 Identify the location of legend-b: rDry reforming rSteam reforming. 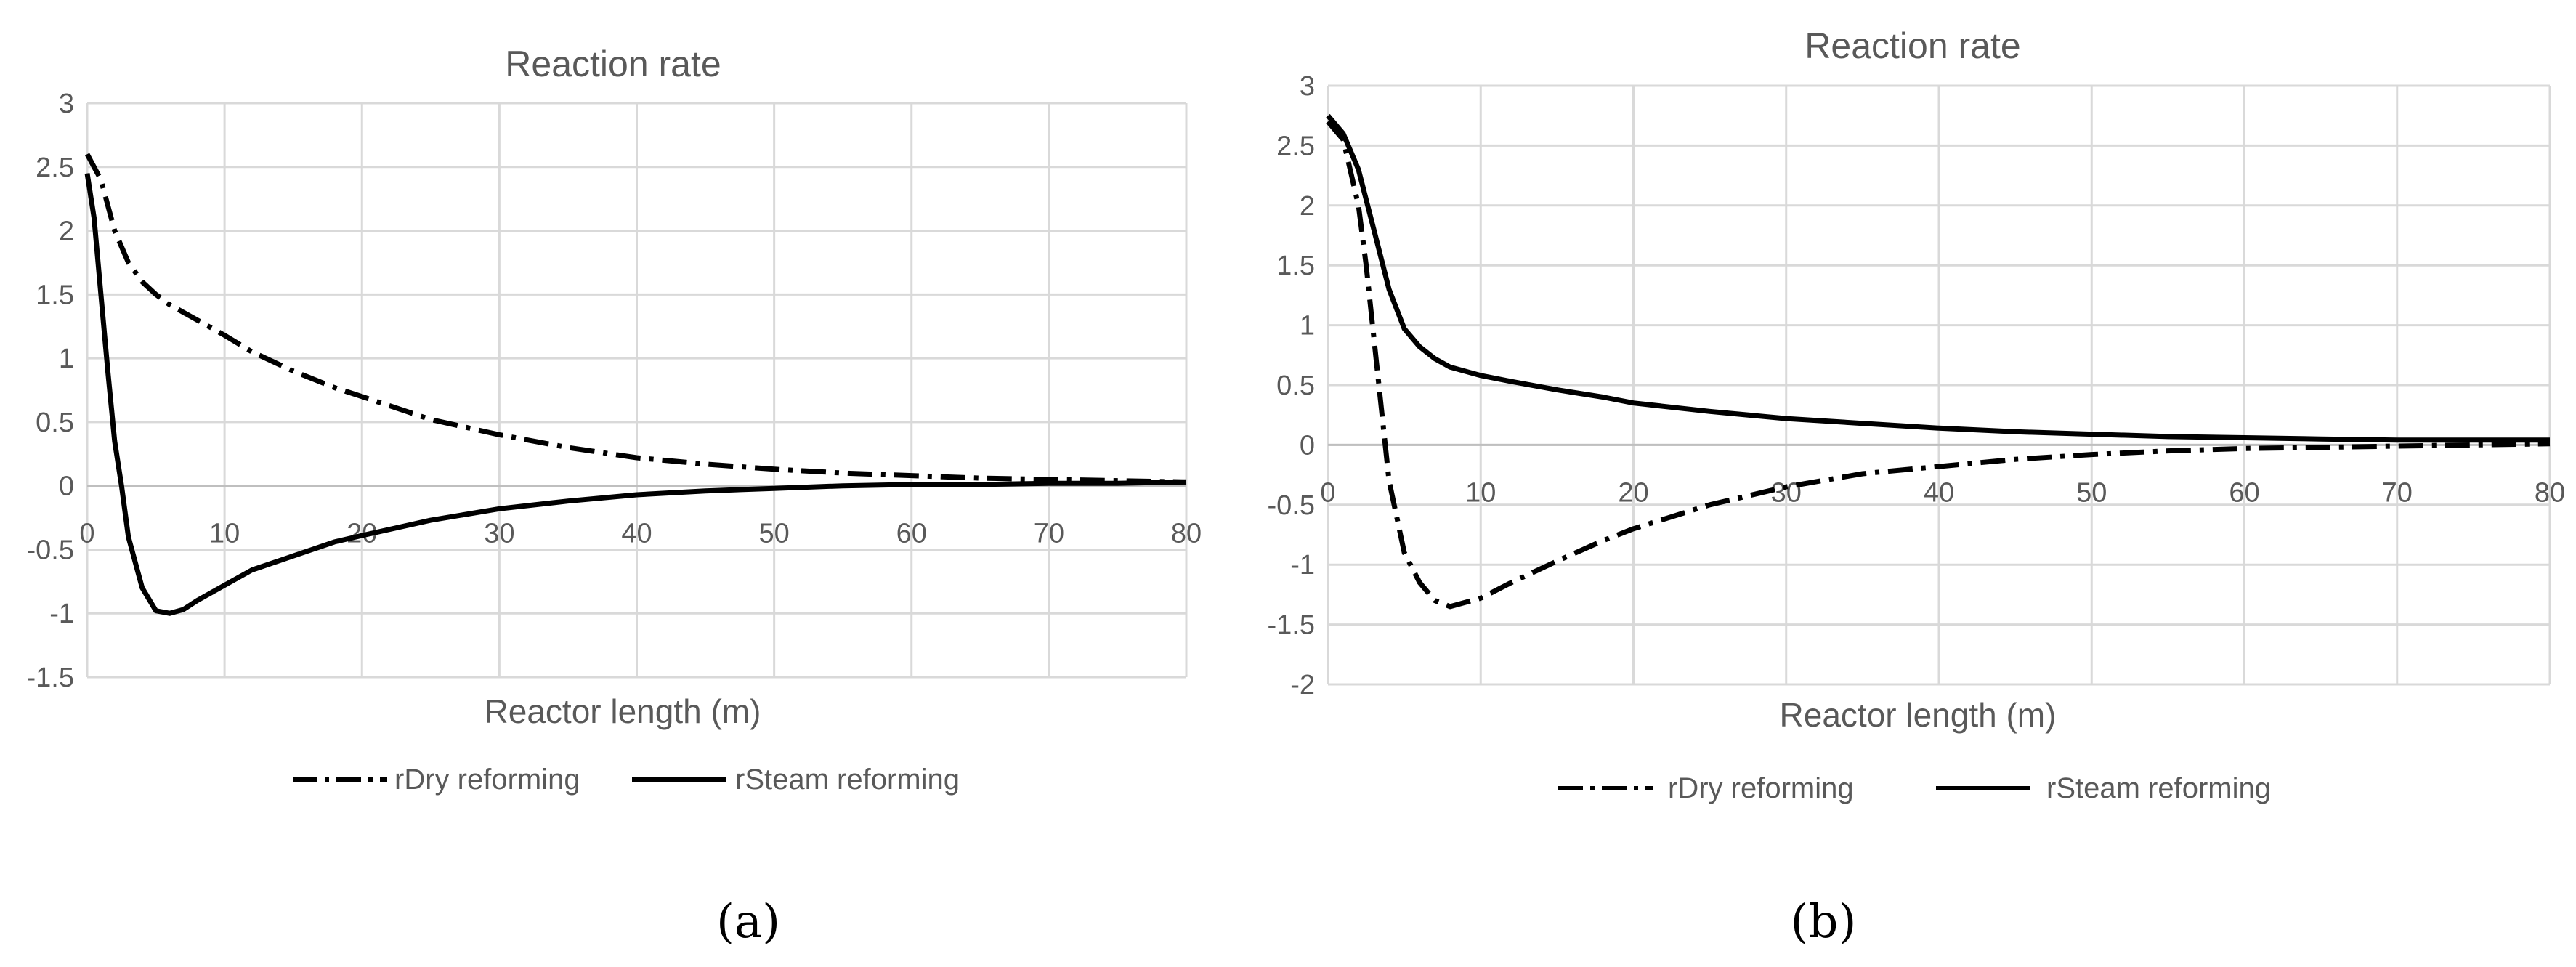
(1914, 788).